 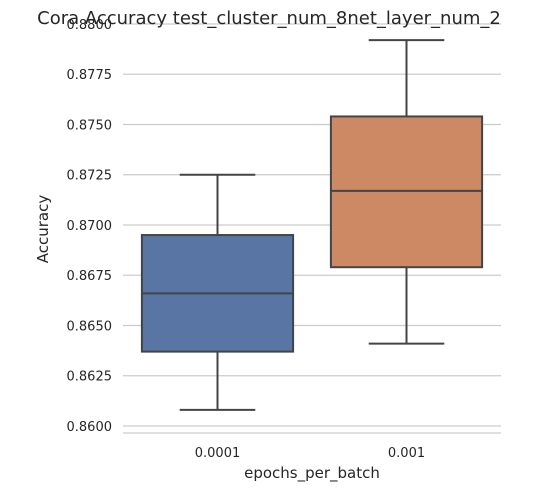 What do you see at coordinates (90, 176) in the screenshot?
I see `y-tick-label: 0.8725` at bounding box center [90, 176].